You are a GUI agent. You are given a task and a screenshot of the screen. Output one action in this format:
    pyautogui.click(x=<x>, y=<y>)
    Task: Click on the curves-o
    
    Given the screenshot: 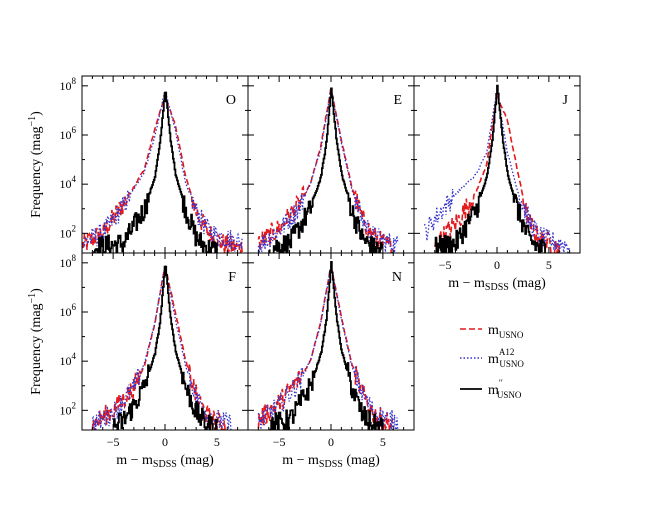 What is the action you would take?
    pyautogui.click(x=162, y=170)
    